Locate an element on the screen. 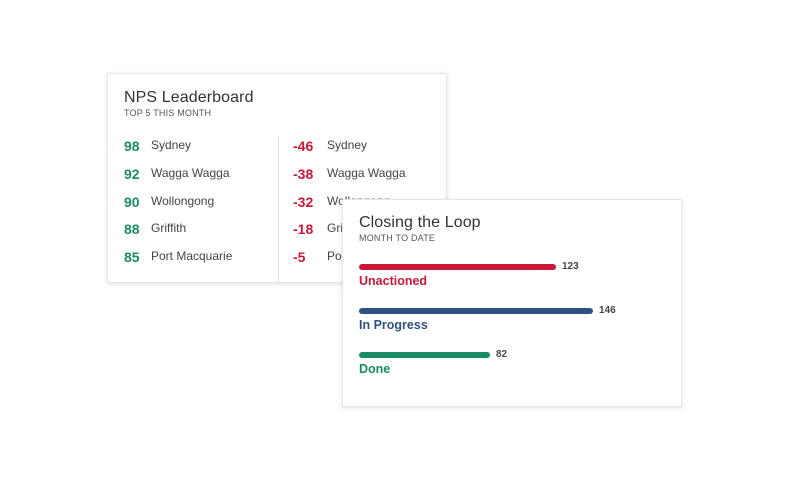  leaderboard-subtitle: TOP 5 THIS MONTH is located at coordinates (168, 113).